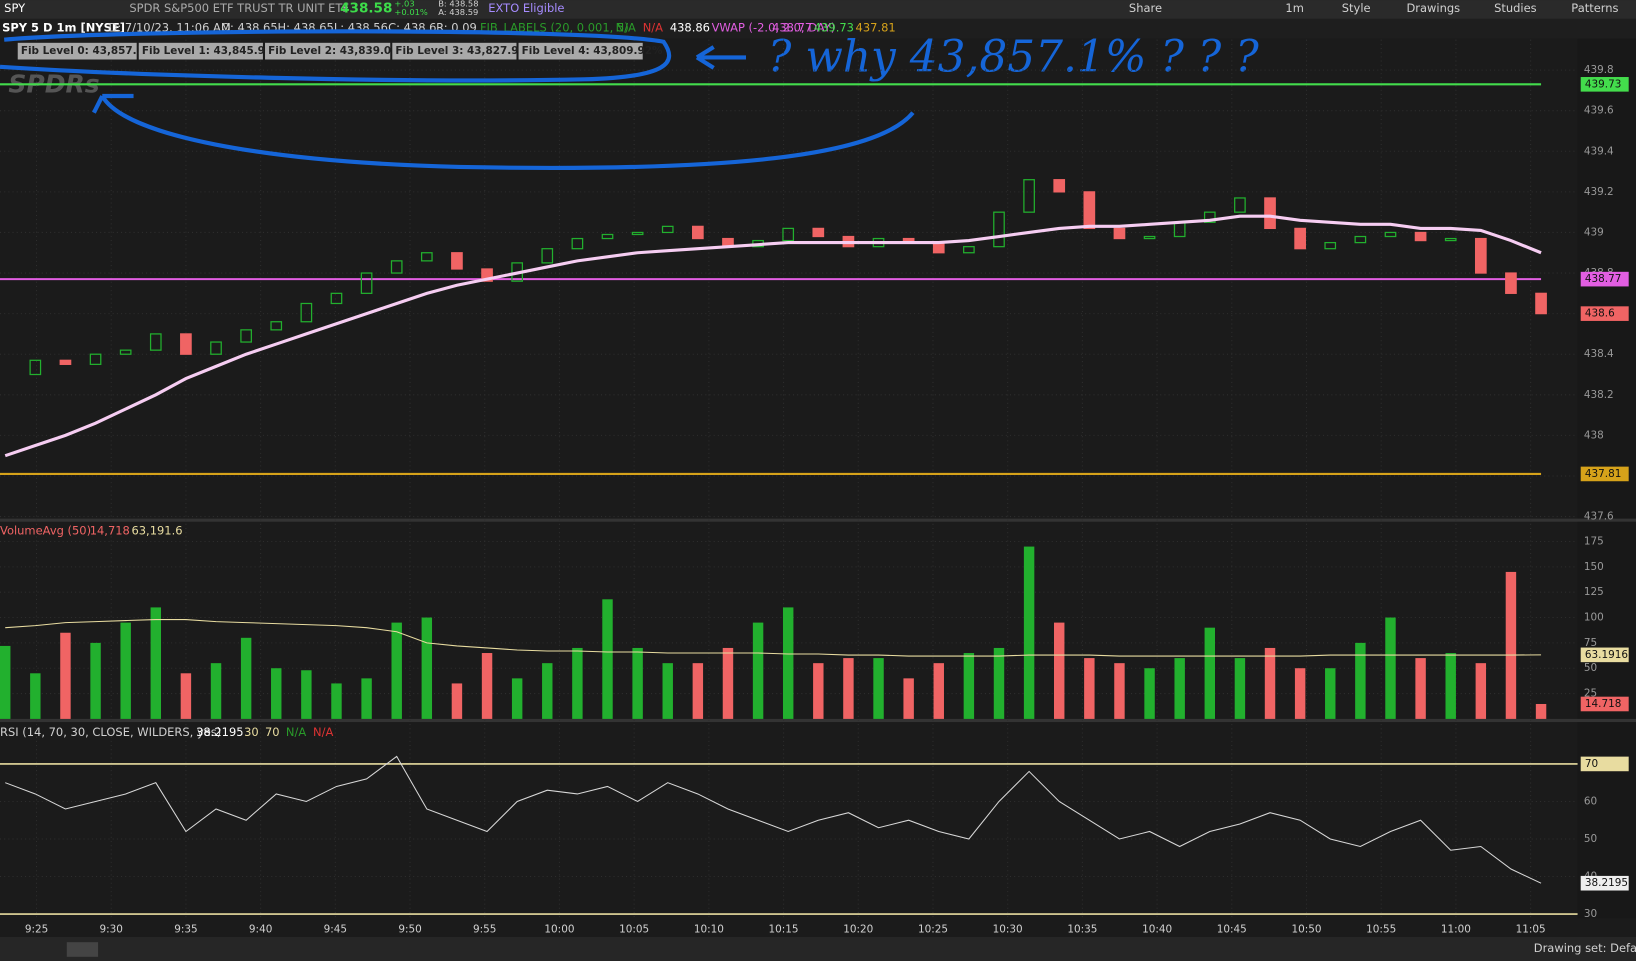 This screenshot has width=1636, height=961. What do you see at coordinates (82, 949) in the screenshot?
I see `collapse-button` at bounding box center [82, 949].